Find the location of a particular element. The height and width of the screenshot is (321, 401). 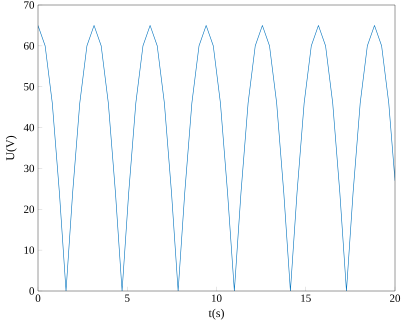

x-tick-label: 5 is located at coordinates (127, 298).